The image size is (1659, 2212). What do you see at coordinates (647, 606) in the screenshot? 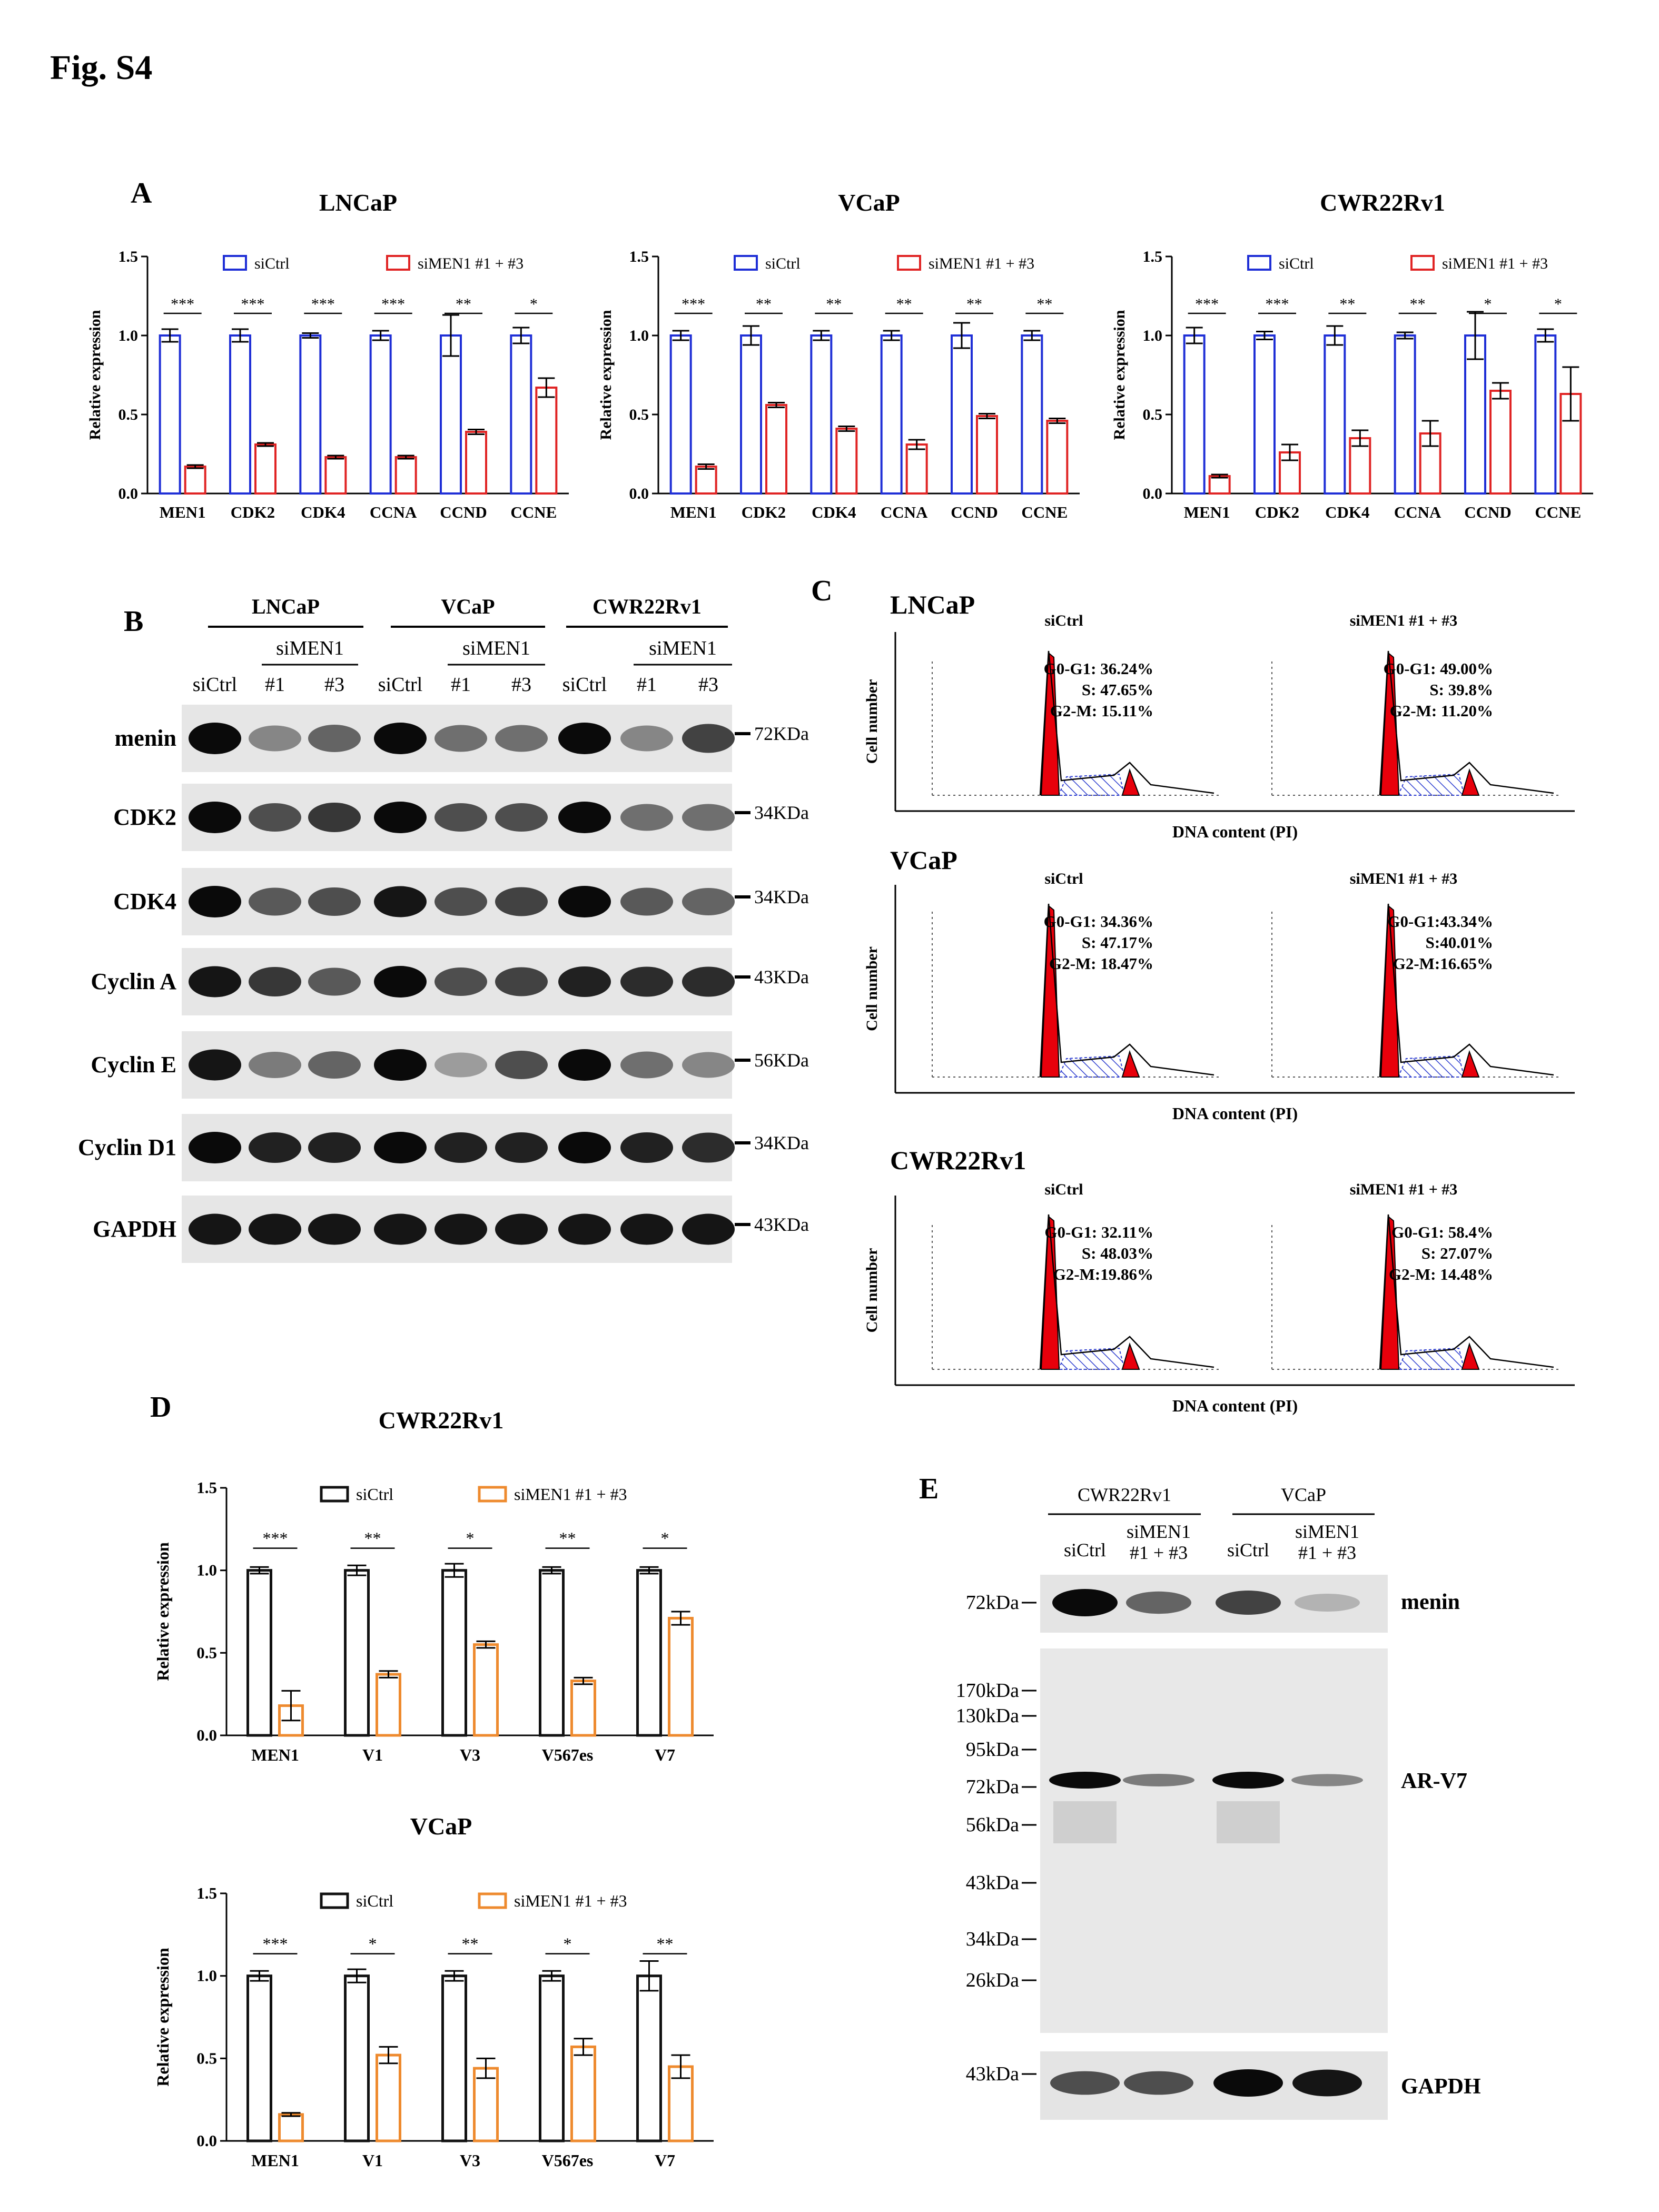
I see `cell-line-label: CWR22Rv1` at bounding box center [647, 606].